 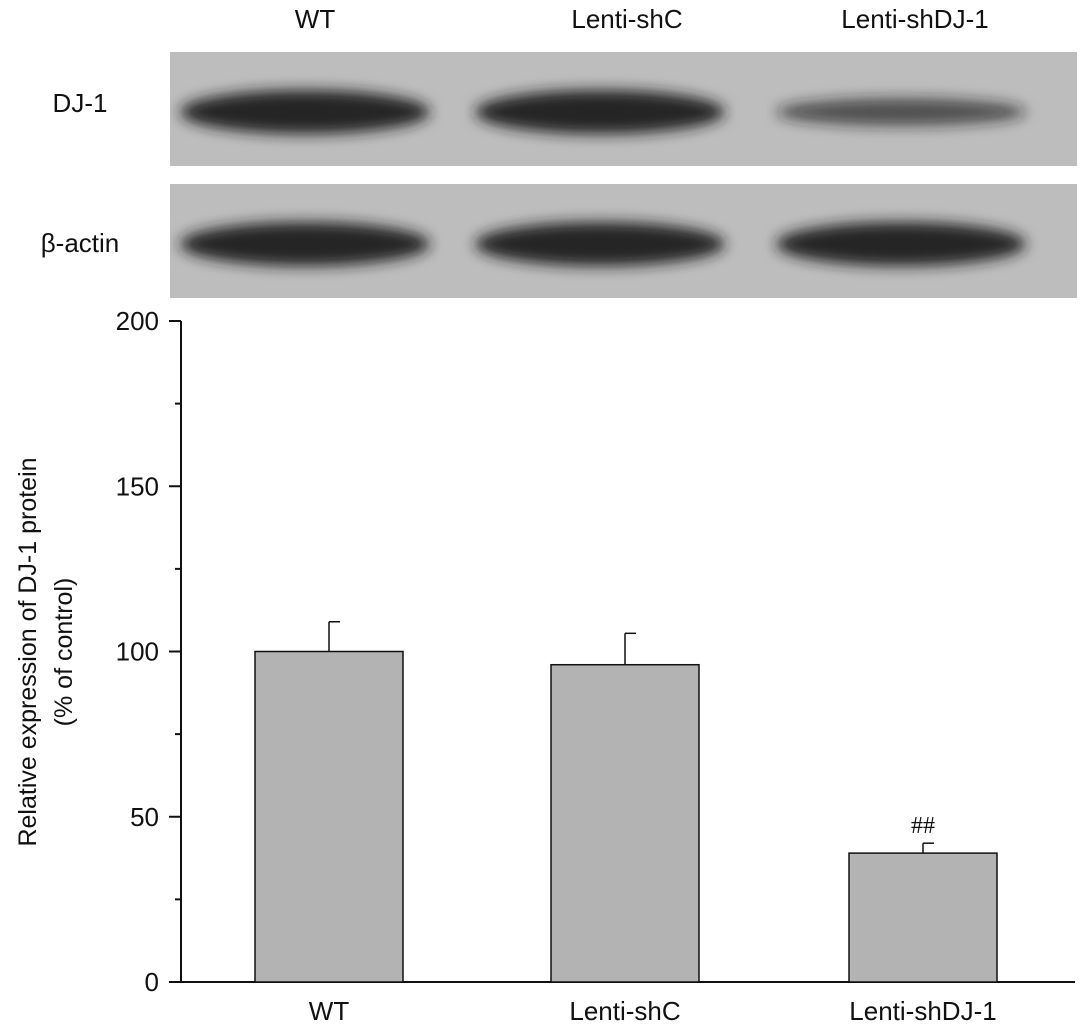 I want to click on x-tick-label: Lenti-shDJ-1, so click(x=922, y=1011).